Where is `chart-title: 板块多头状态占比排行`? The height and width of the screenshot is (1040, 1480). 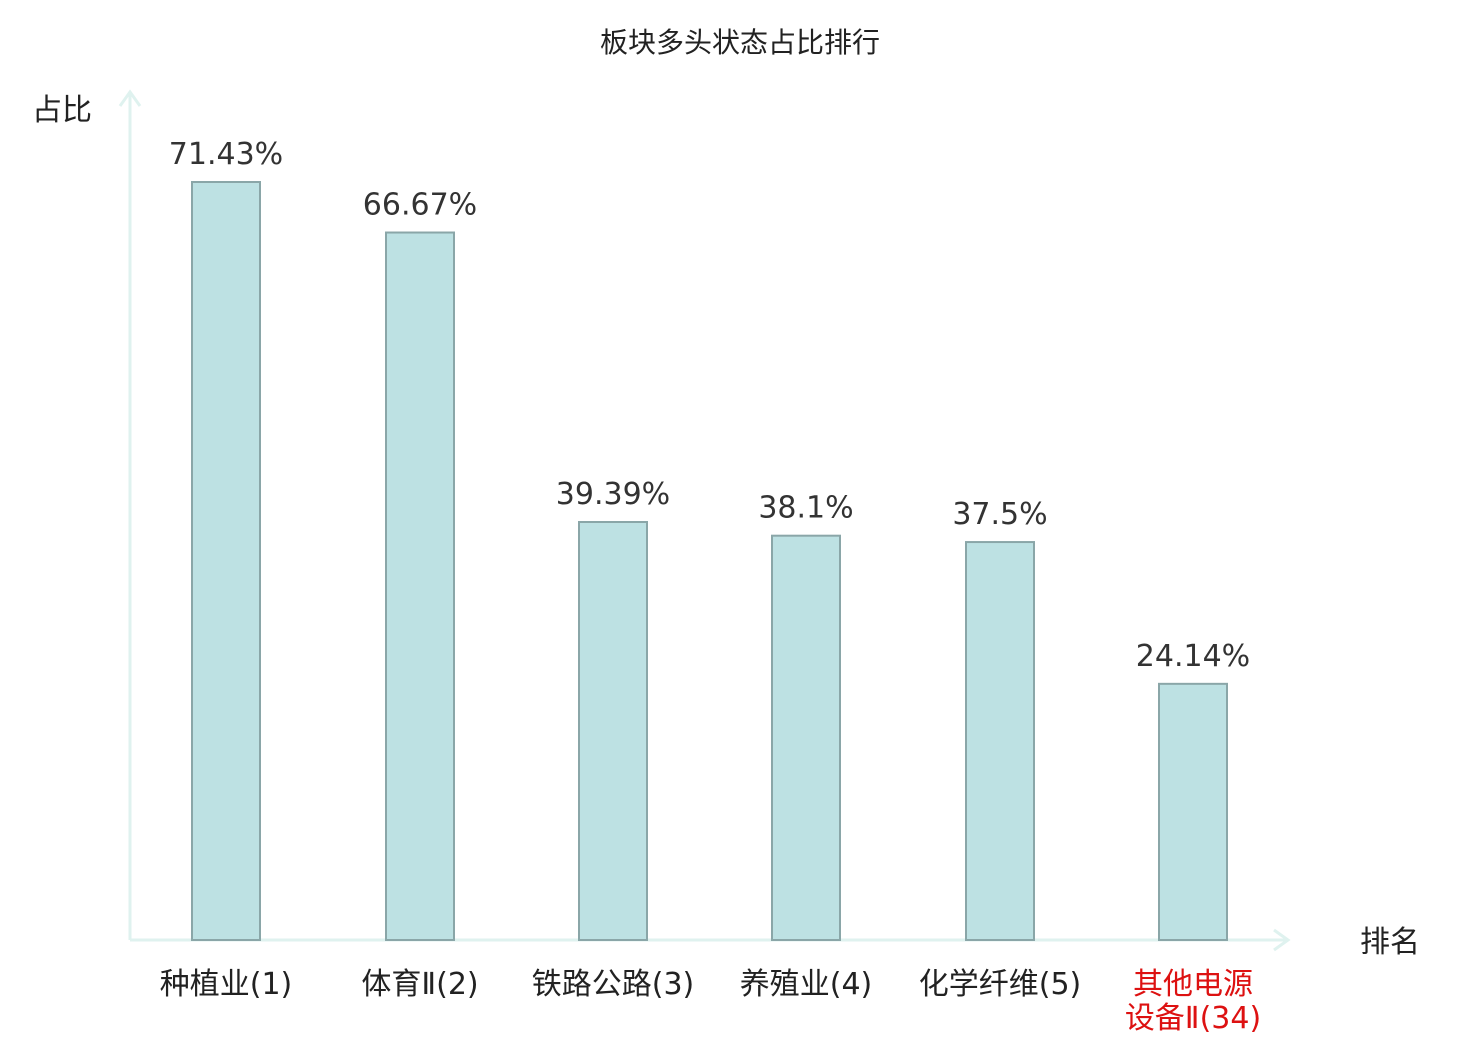 chart-title: 板块多头状态占比排行 is located at coordinates (740, 42).